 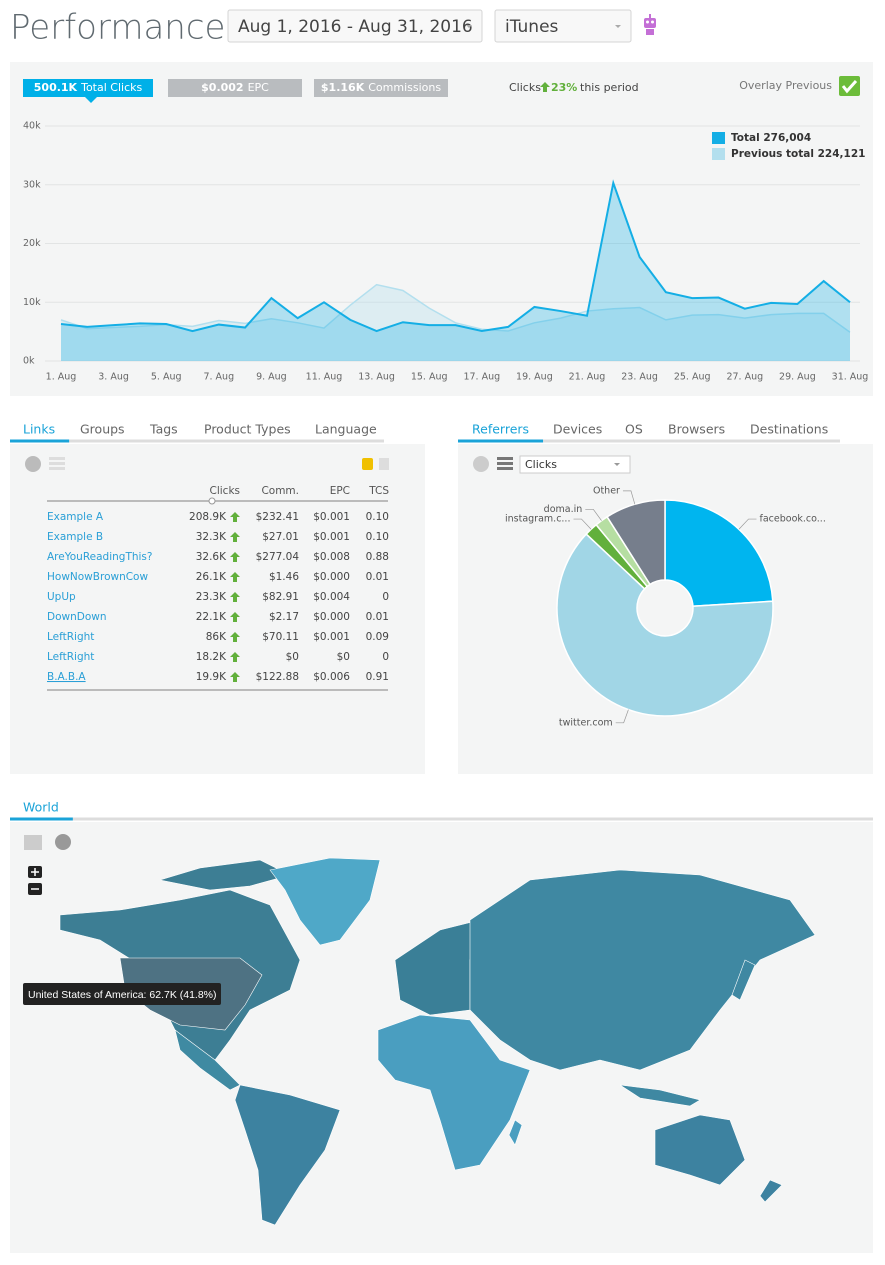 What do you see at coordinates (577, 429) in the screenshot?
I see `tab: Devices` at bounding box center [577, 429].